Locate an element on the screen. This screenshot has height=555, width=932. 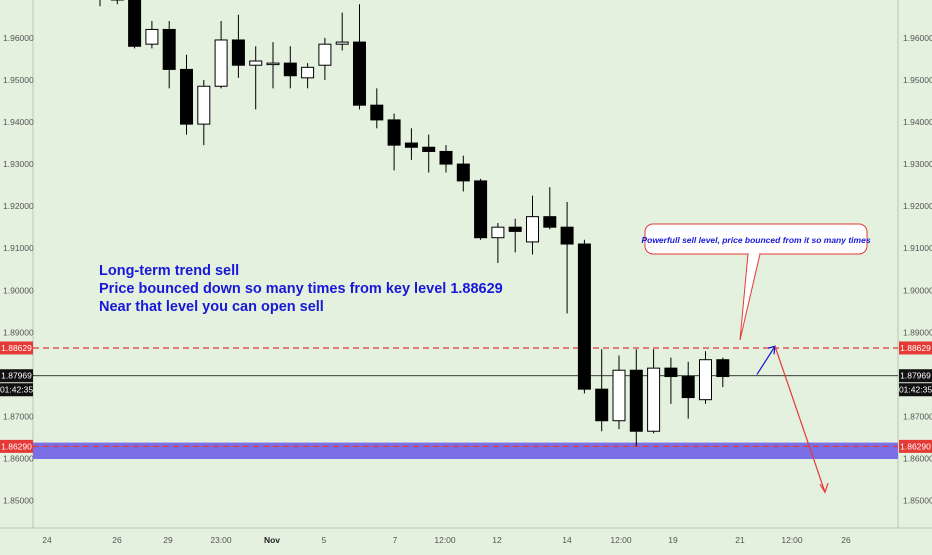
right-price-tick: 1.93000 is located at coordinates (917, 164).